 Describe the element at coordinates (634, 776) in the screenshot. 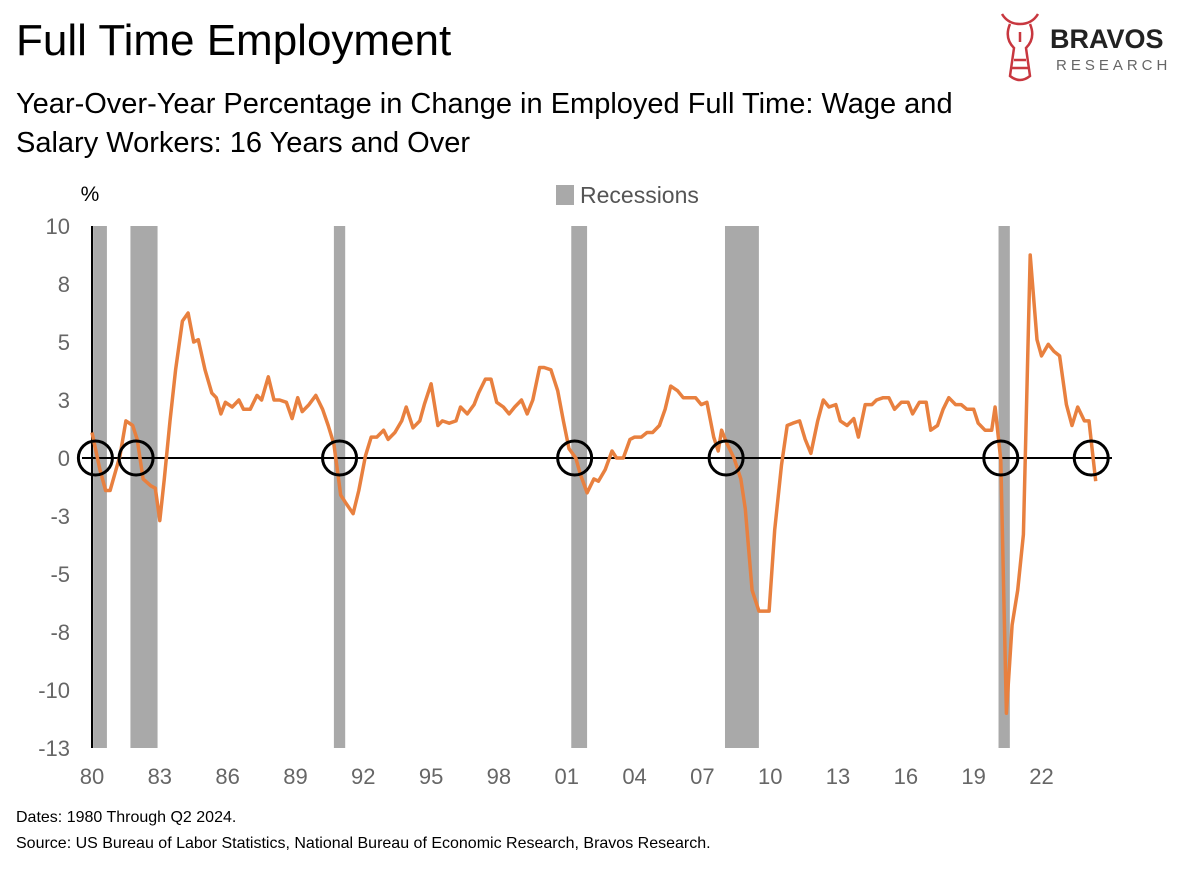

I see `x-tick-label: 04` at that location.